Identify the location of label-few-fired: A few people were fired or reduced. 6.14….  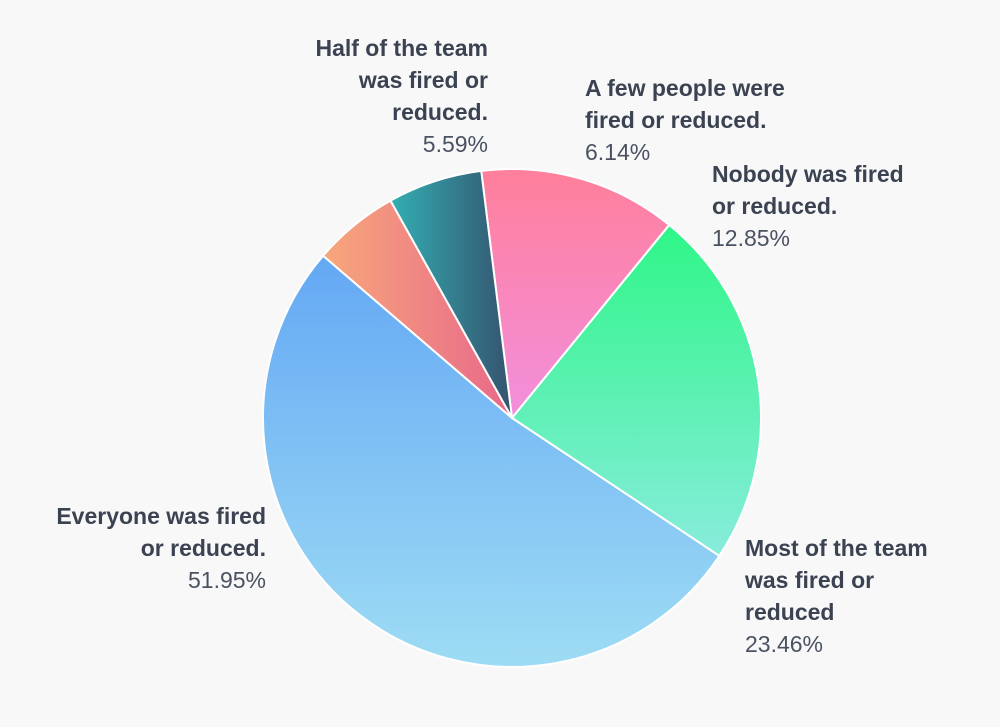
(685, 120).